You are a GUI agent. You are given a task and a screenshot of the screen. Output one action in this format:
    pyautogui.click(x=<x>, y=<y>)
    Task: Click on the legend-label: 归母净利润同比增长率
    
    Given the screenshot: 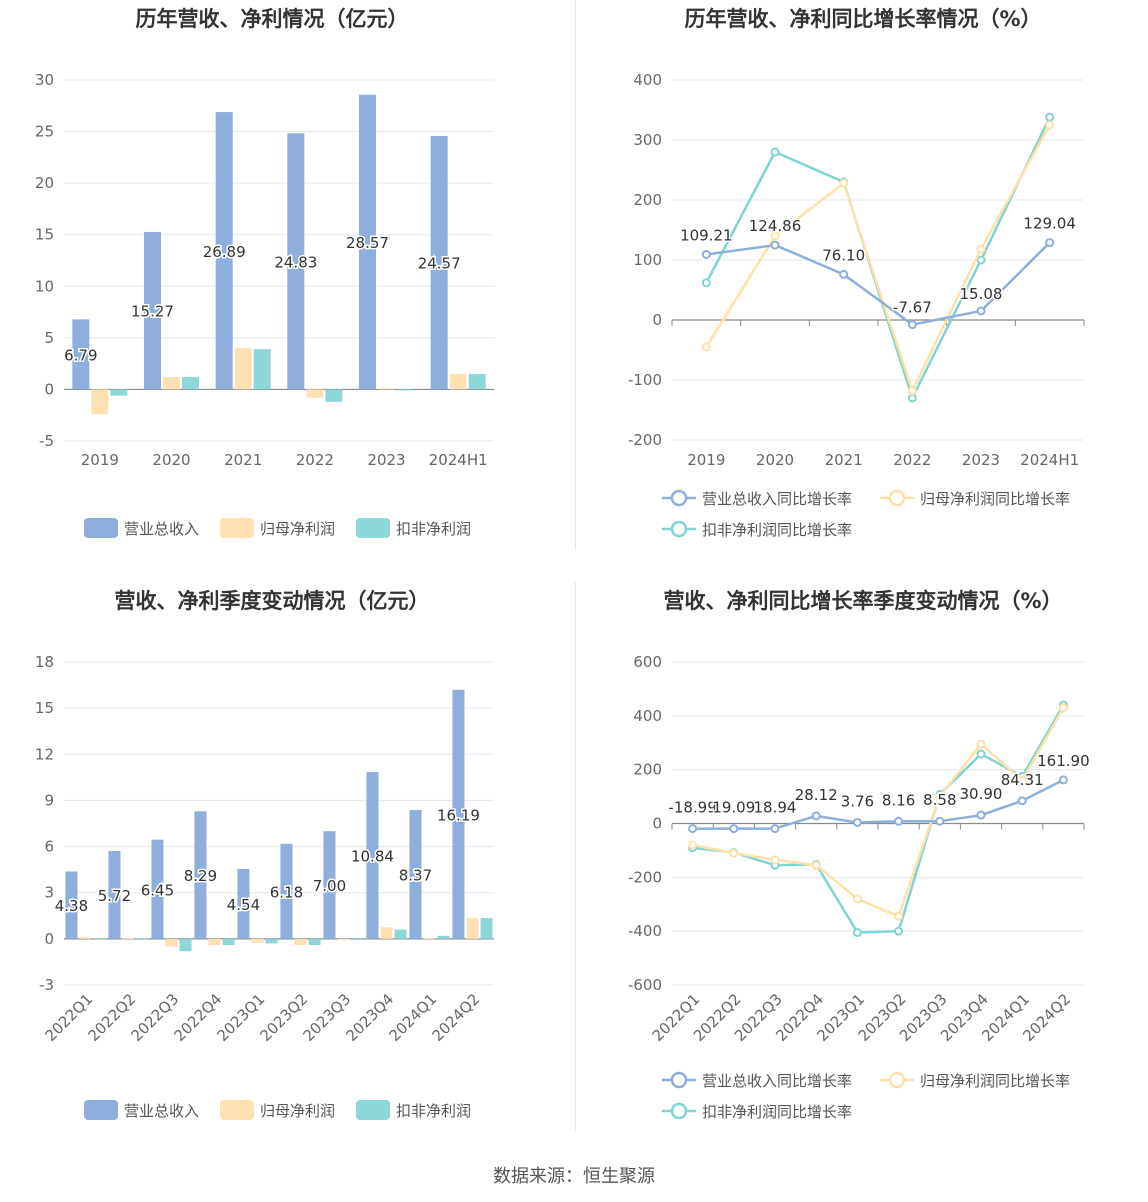 What is the action you would take?
    pyautogui.click(x=995, y=1081)
    